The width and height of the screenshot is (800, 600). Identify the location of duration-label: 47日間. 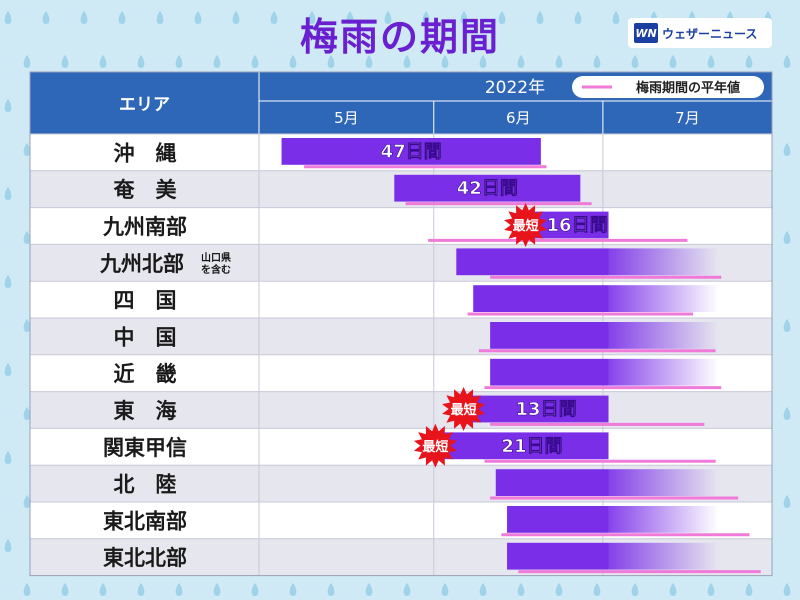
(411, 151).